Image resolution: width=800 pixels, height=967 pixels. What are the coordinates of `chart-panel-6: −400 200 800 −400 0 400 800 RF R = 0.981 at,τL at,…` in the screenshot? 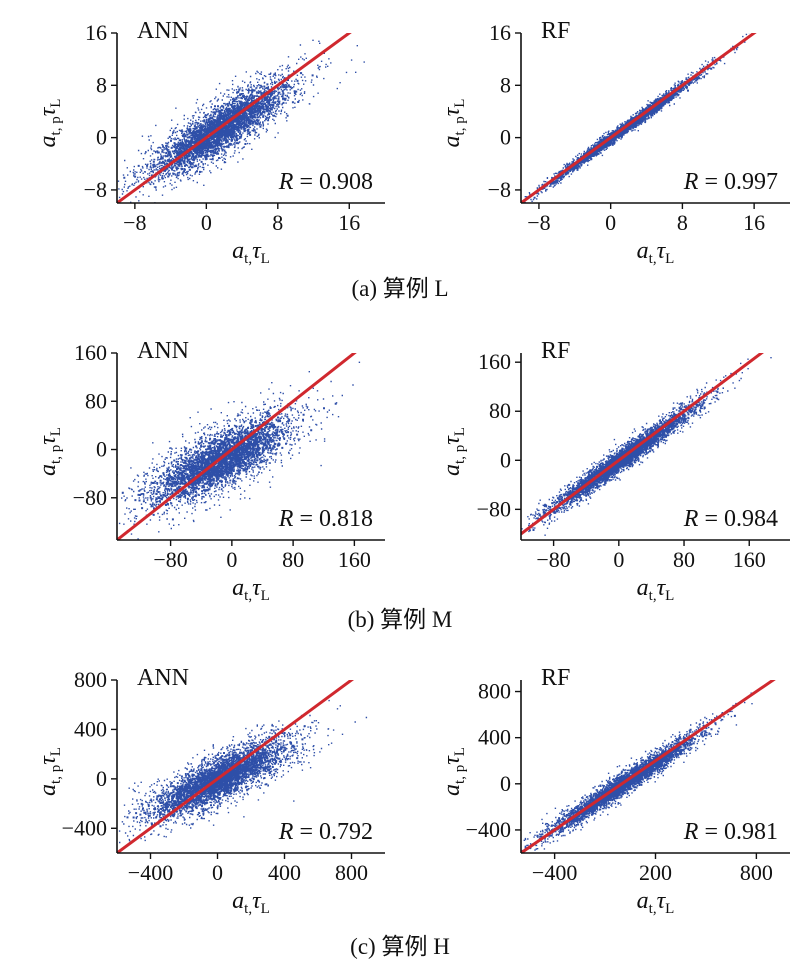 It's located at (614, 791).